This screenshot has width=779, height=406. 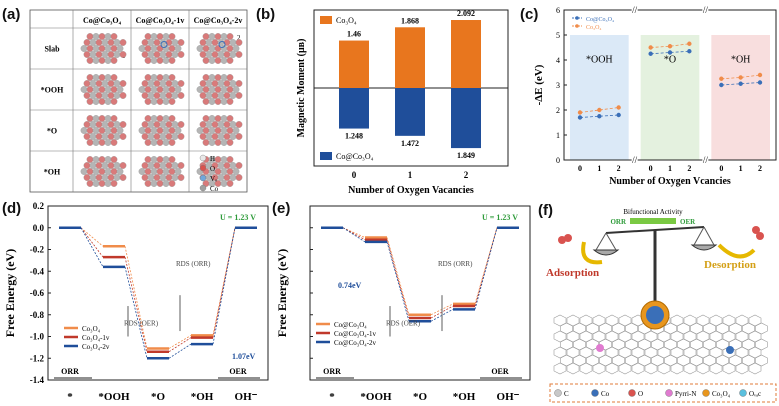 What do you see at coordinates (580, 168) in the screenshot?
I see `x-tick-label: 0` at bounding box center [580, 168].